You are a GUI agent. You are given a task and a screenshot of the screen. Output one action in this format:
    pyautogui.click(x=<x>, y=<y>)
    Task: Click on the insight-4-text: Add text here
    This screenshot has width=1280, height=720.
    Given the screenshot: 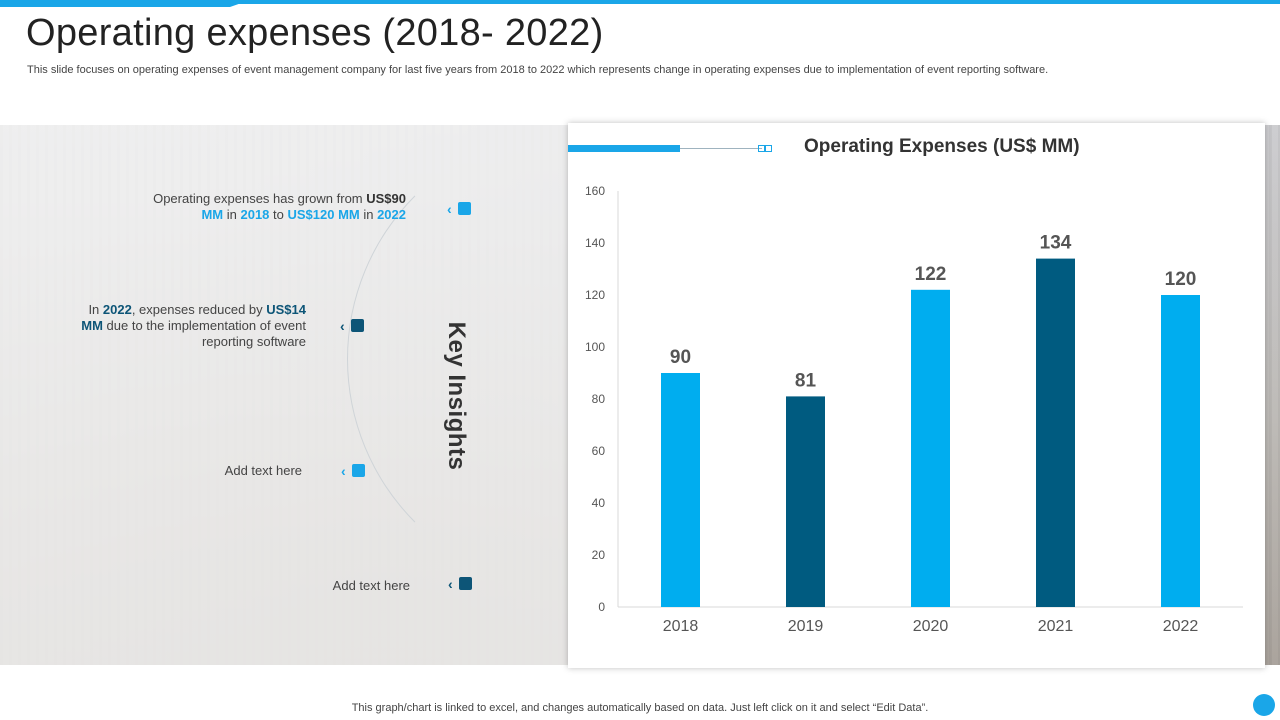 What is the action you would take?
    pyautogui.click(x=371, y=585)
    